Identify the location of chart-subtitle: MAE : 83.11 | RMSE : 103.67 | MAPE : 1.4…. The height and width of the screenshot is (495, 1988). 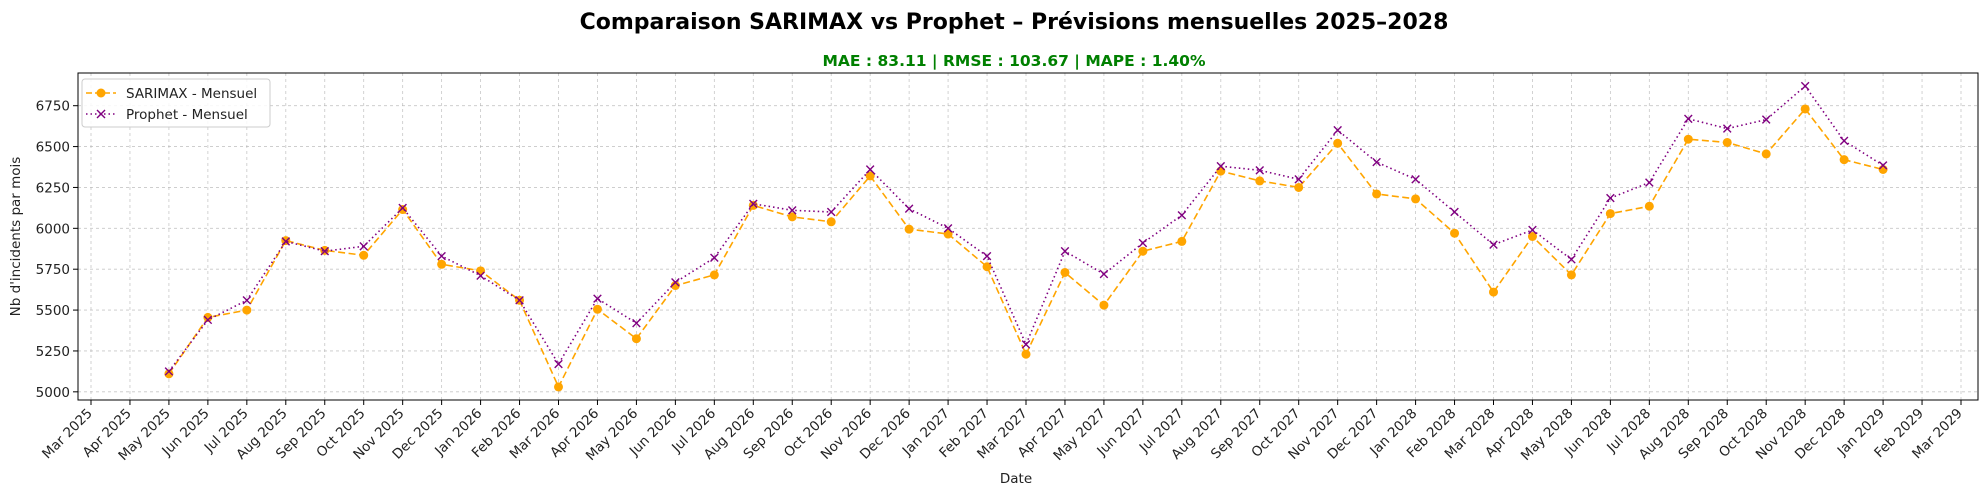
(1014, 61).